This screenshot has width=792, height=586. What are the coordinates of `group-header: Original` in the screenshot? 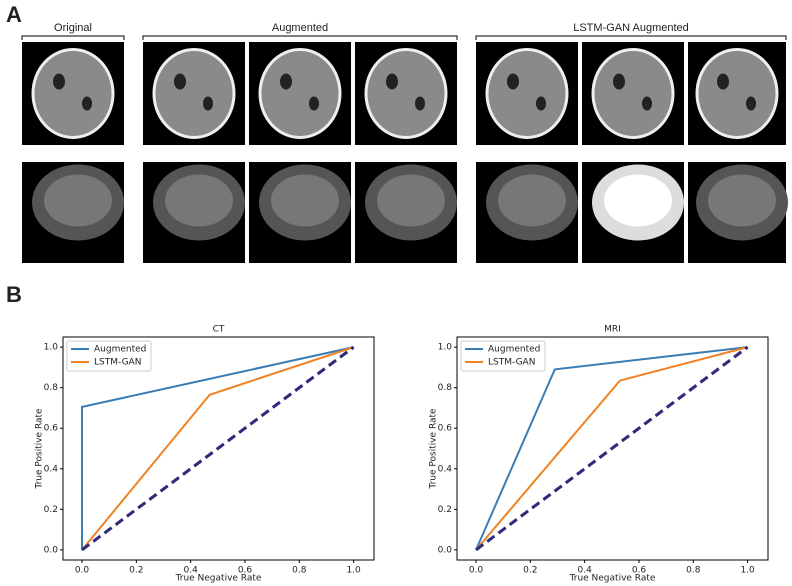 It's located at (73, 28).